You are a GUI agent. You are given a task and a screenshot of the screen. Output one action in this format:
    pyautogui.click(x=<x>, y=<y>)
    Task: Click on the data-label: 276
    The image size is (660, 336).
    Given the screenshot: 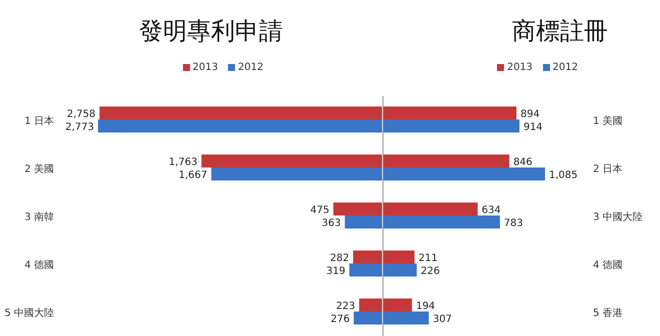 What is the action you would take?
    pyautogui.click(x=340, y=320)
    